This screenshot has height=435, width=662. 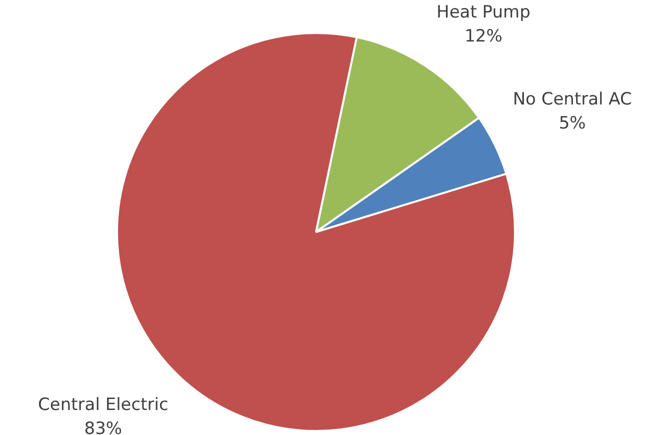 What do you see at coordinates (572, 123) in the screenshot?
I see `data-label: 5%` at bounding box center [572, 123].